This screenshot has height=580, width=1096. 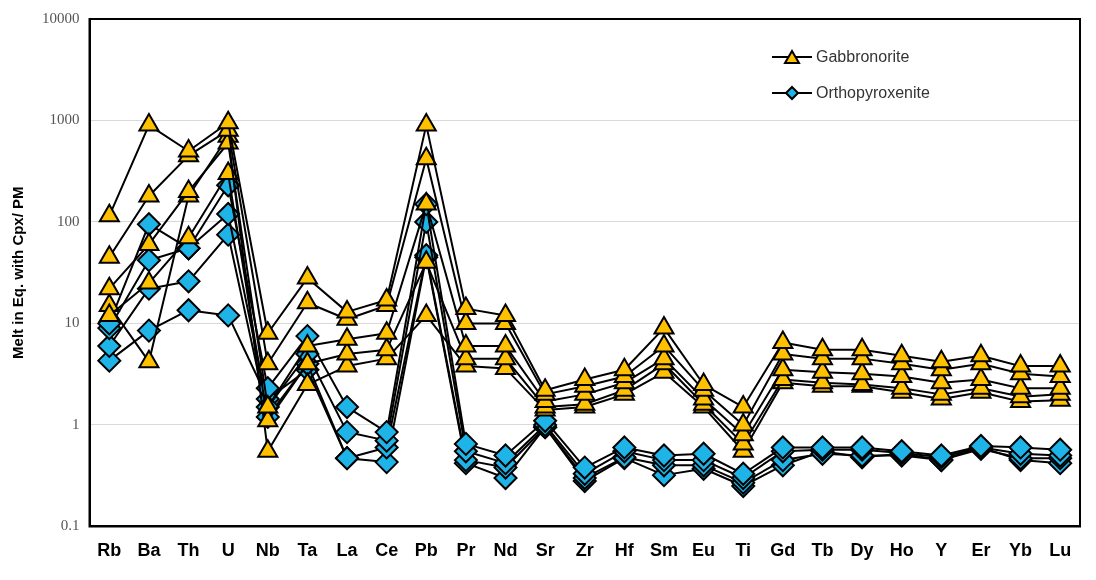 I want to click on y-axis-title: Melt in Eq. with Cpx/ PM, so click(x=18, y=272).